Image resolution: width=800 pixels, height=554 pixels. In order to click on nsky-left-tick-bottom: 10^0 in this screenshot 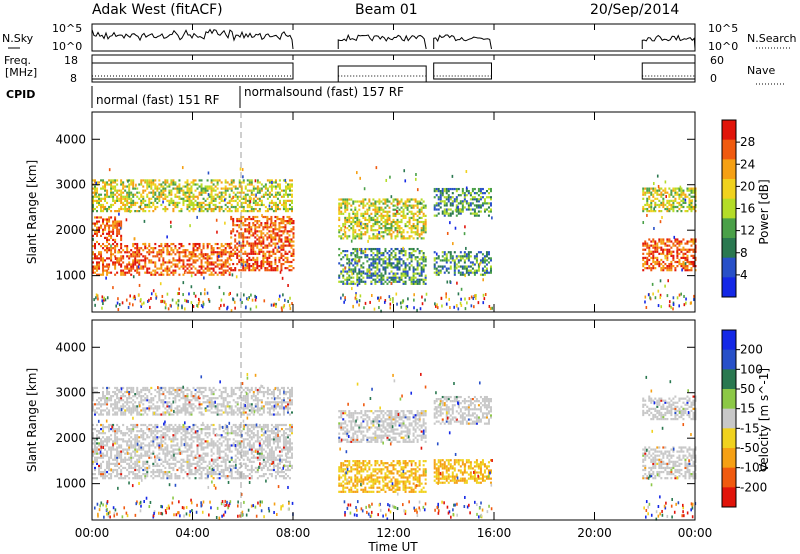, I will do `click(67, 46)`.